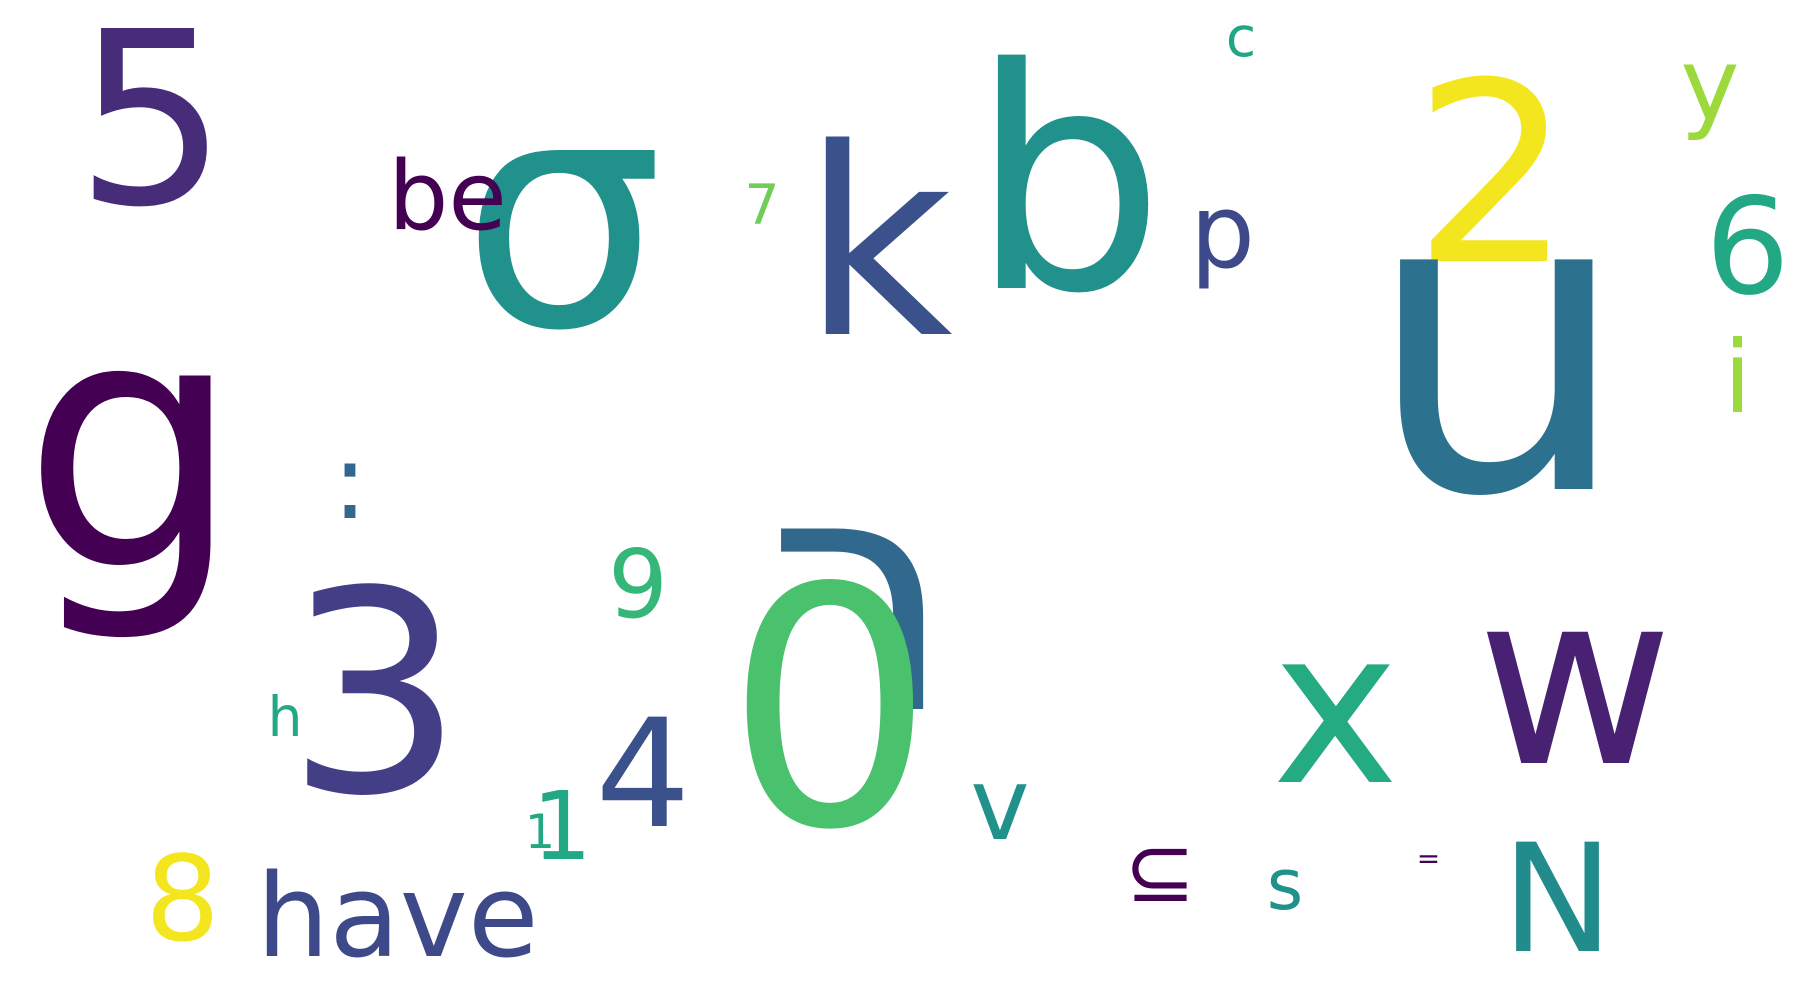 The image size is (1800, 1000). I want to click on word-1-small: 1, so click(540, 832).